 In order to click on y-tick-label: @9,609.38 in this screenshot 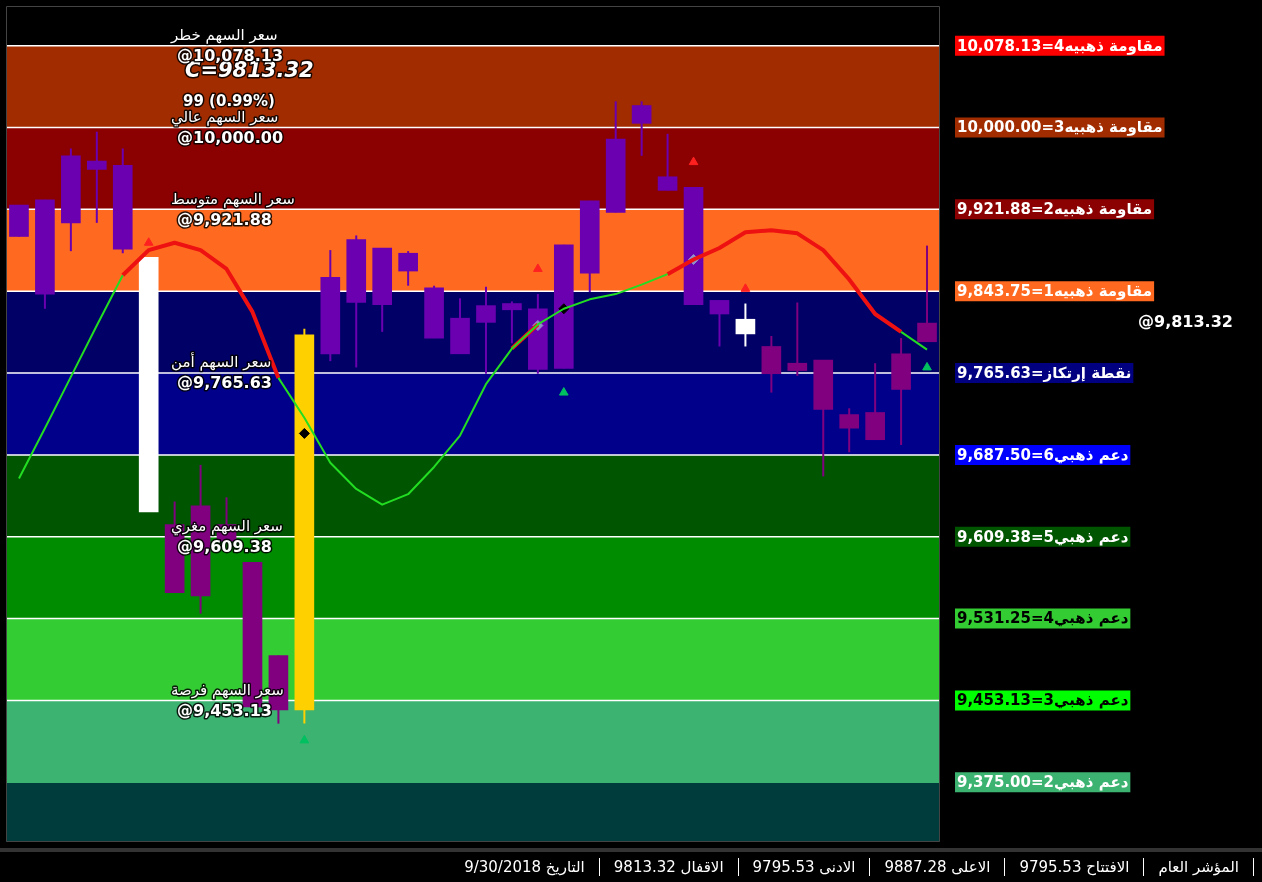, I will do `click(224, 546)`.